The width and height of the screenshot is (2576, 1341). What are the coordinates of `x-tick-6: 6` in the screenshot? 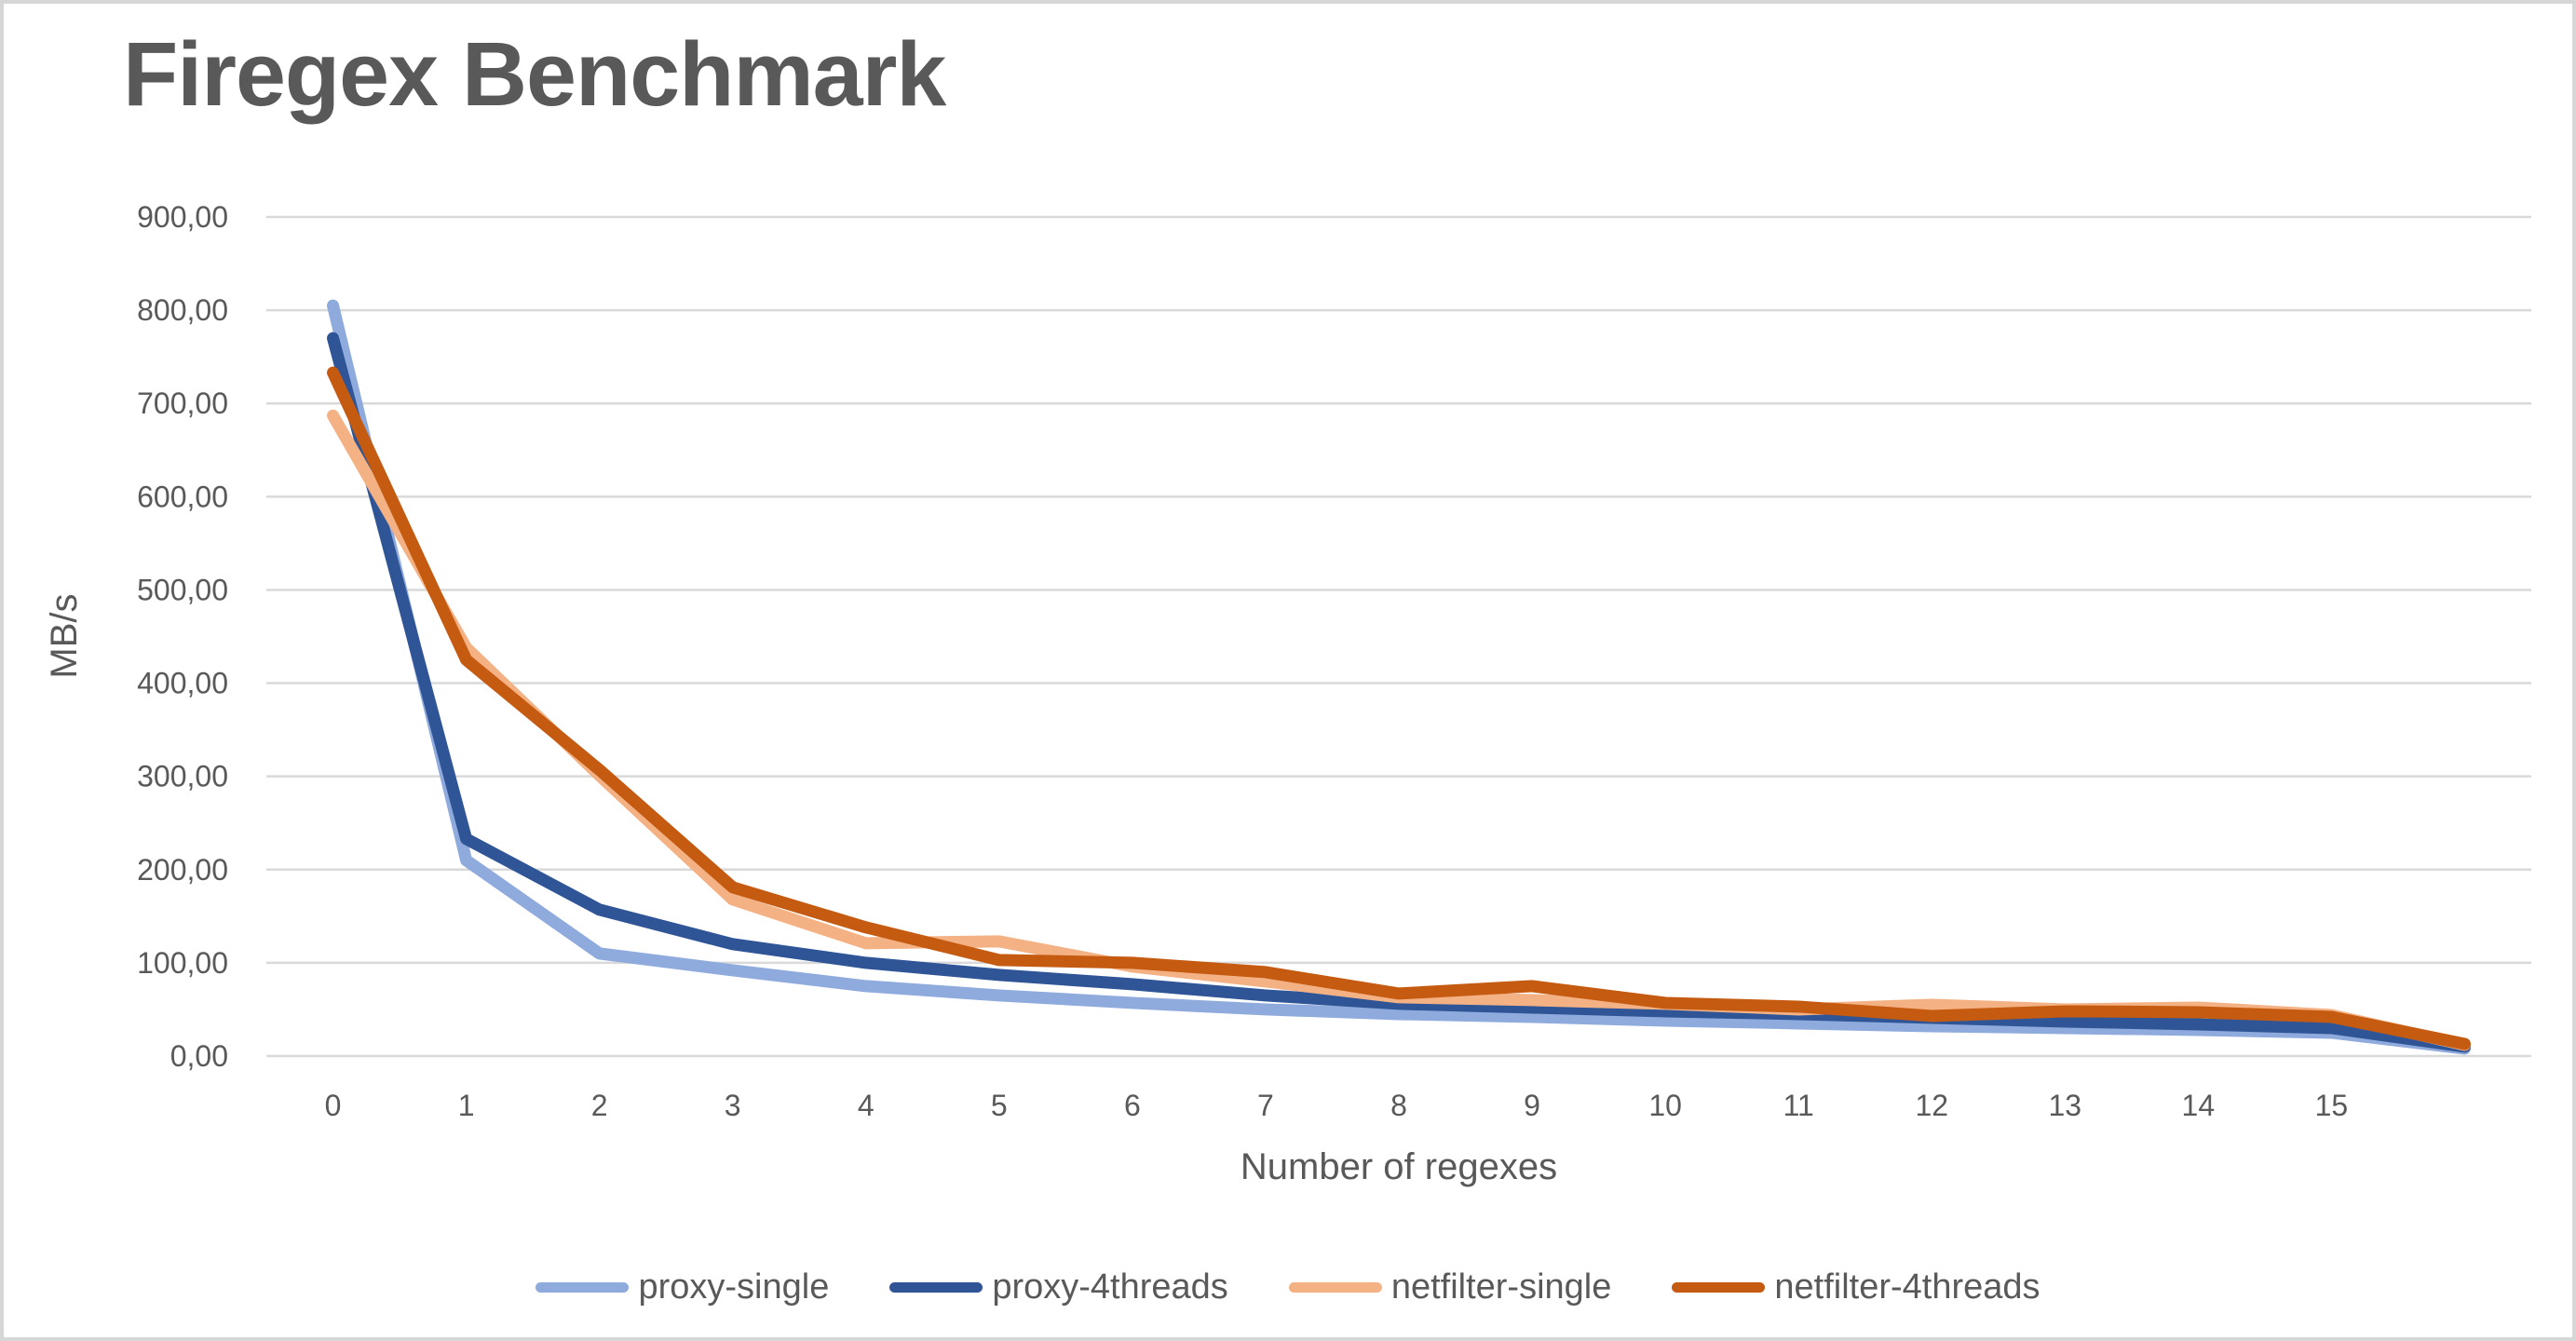 It's located at (1132, 1105).